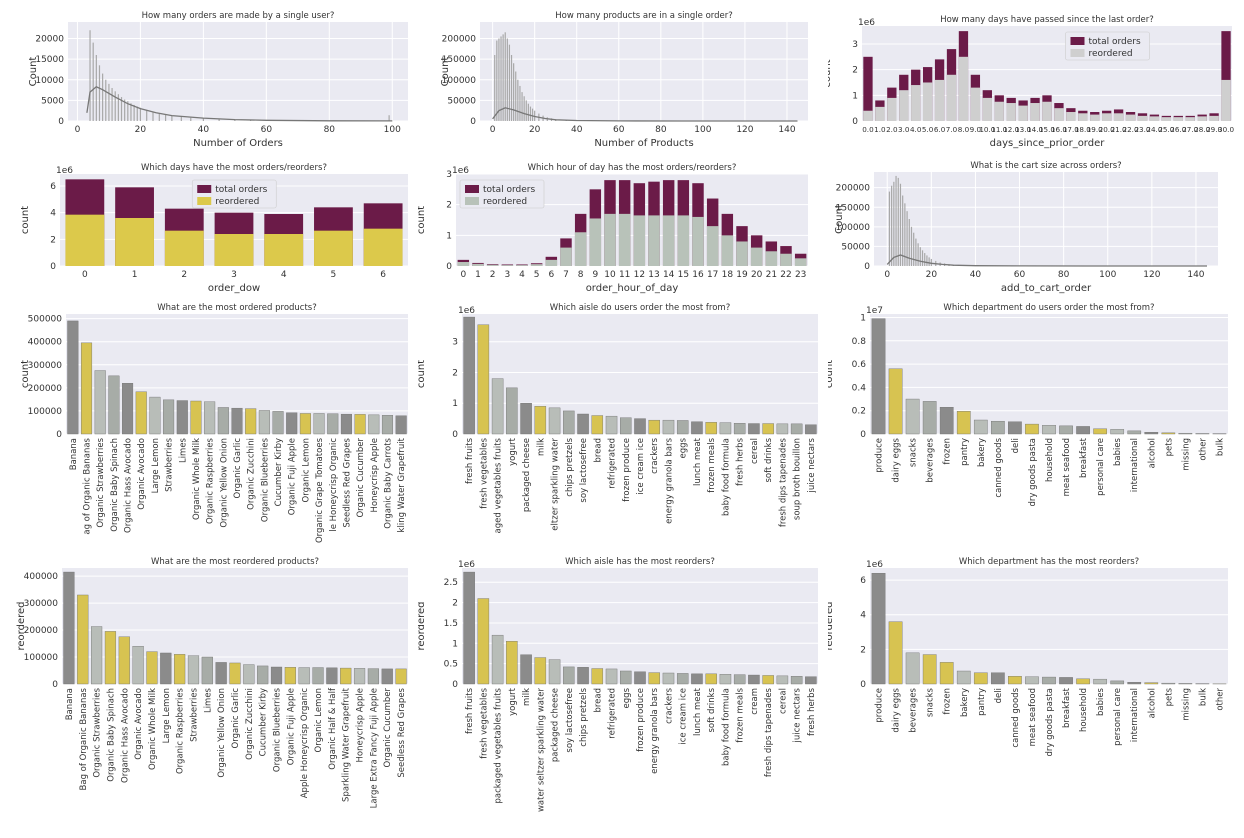 The image size is (1244, 838). I want to click on y-tick-label: 0.4, so click(859, 388).